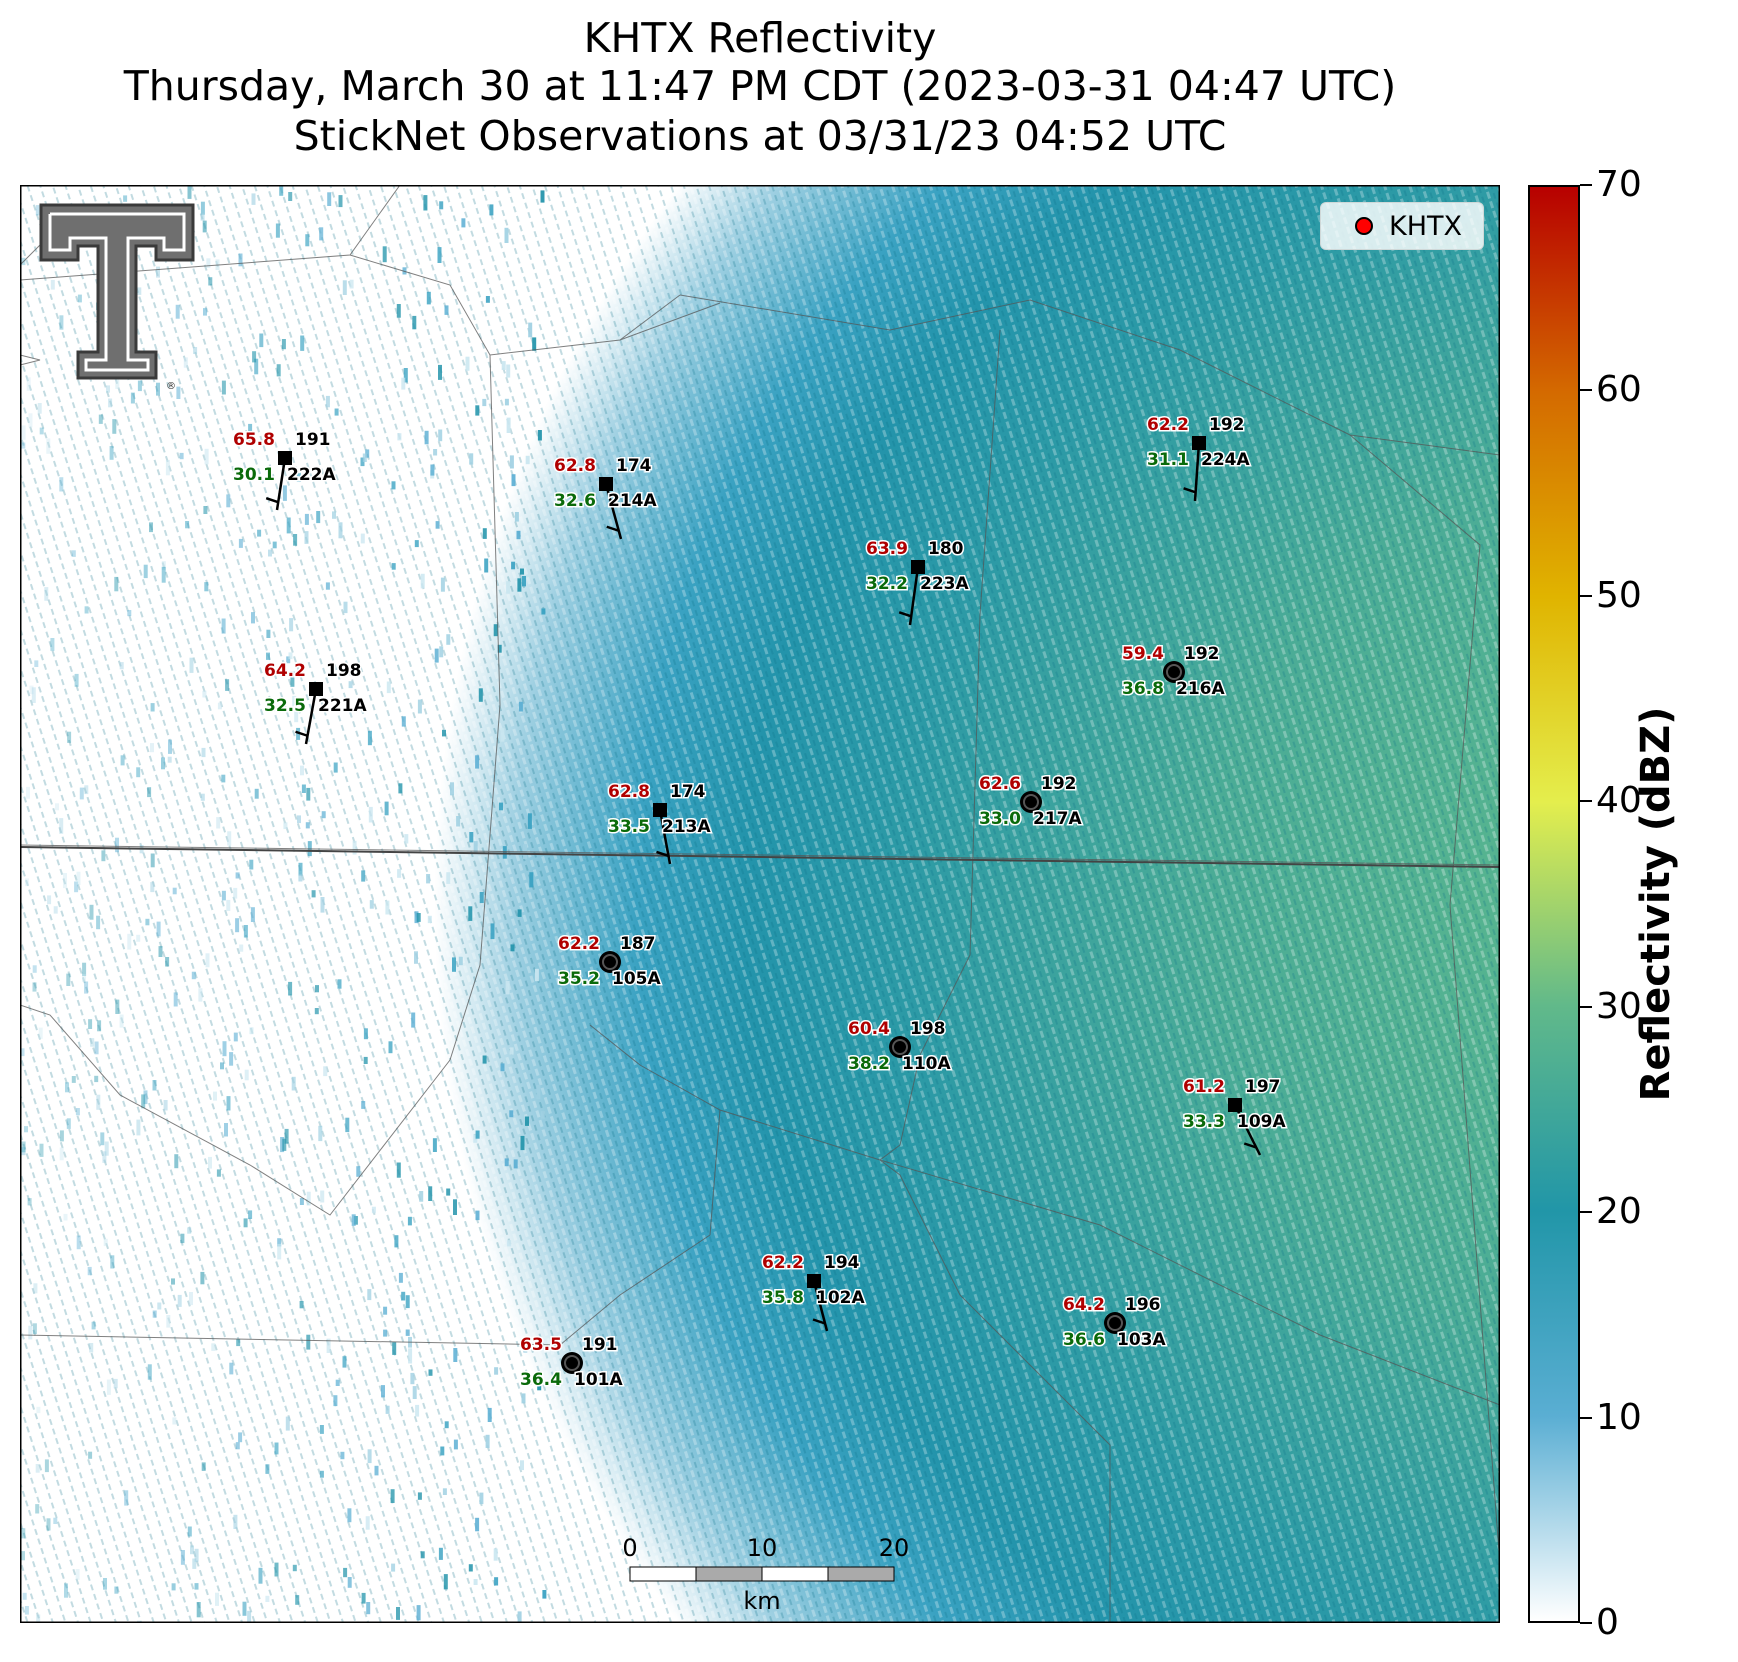 This screenshot has width=1738, height=1662. I want to click on station-black-value: 187, so click(638, 944).